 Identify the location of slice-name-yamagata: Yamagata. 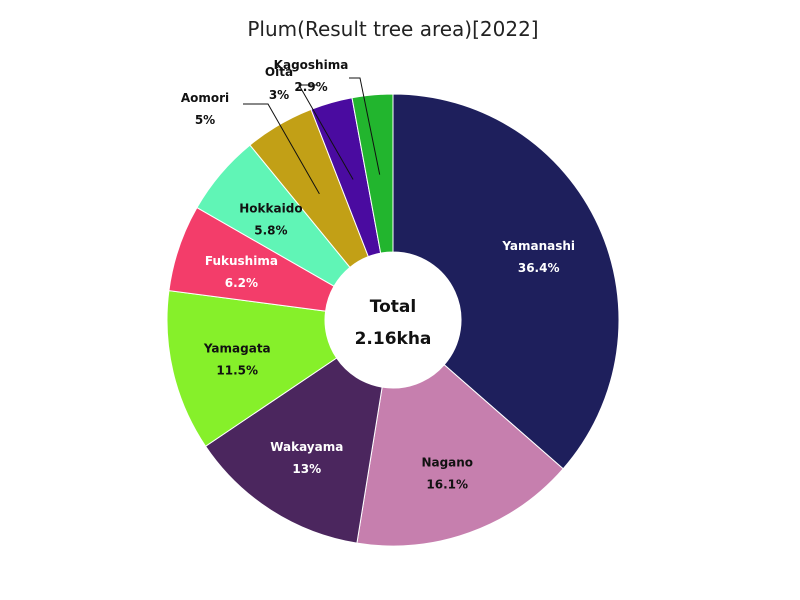
(237, 349).